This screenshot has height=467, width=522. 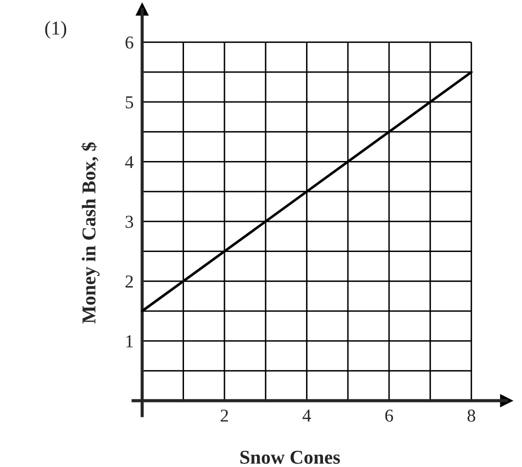 I want to click on text: (1), so click(x=55, y=30).